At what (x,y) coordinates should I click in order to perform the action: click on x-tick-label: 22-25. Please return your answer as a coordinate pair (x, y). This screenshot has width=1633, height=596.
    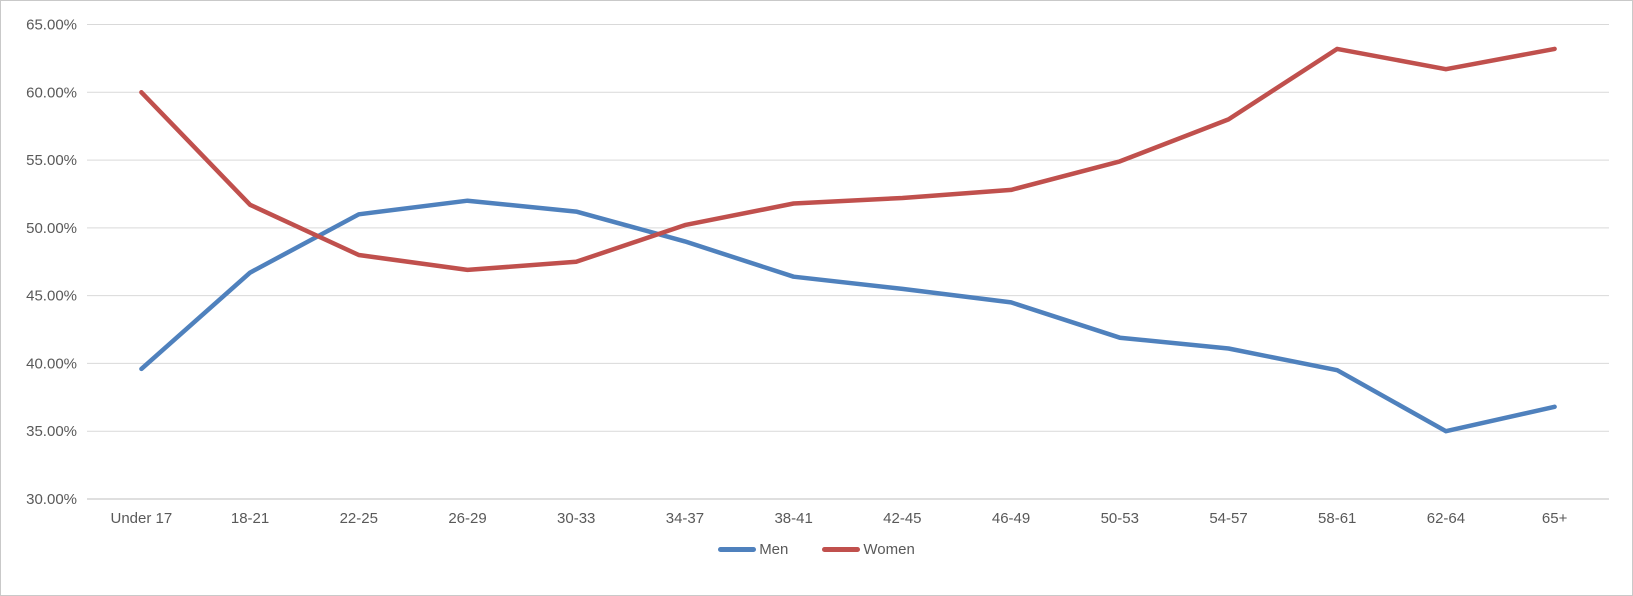
    Looking at the image, I should click on (359, 518).